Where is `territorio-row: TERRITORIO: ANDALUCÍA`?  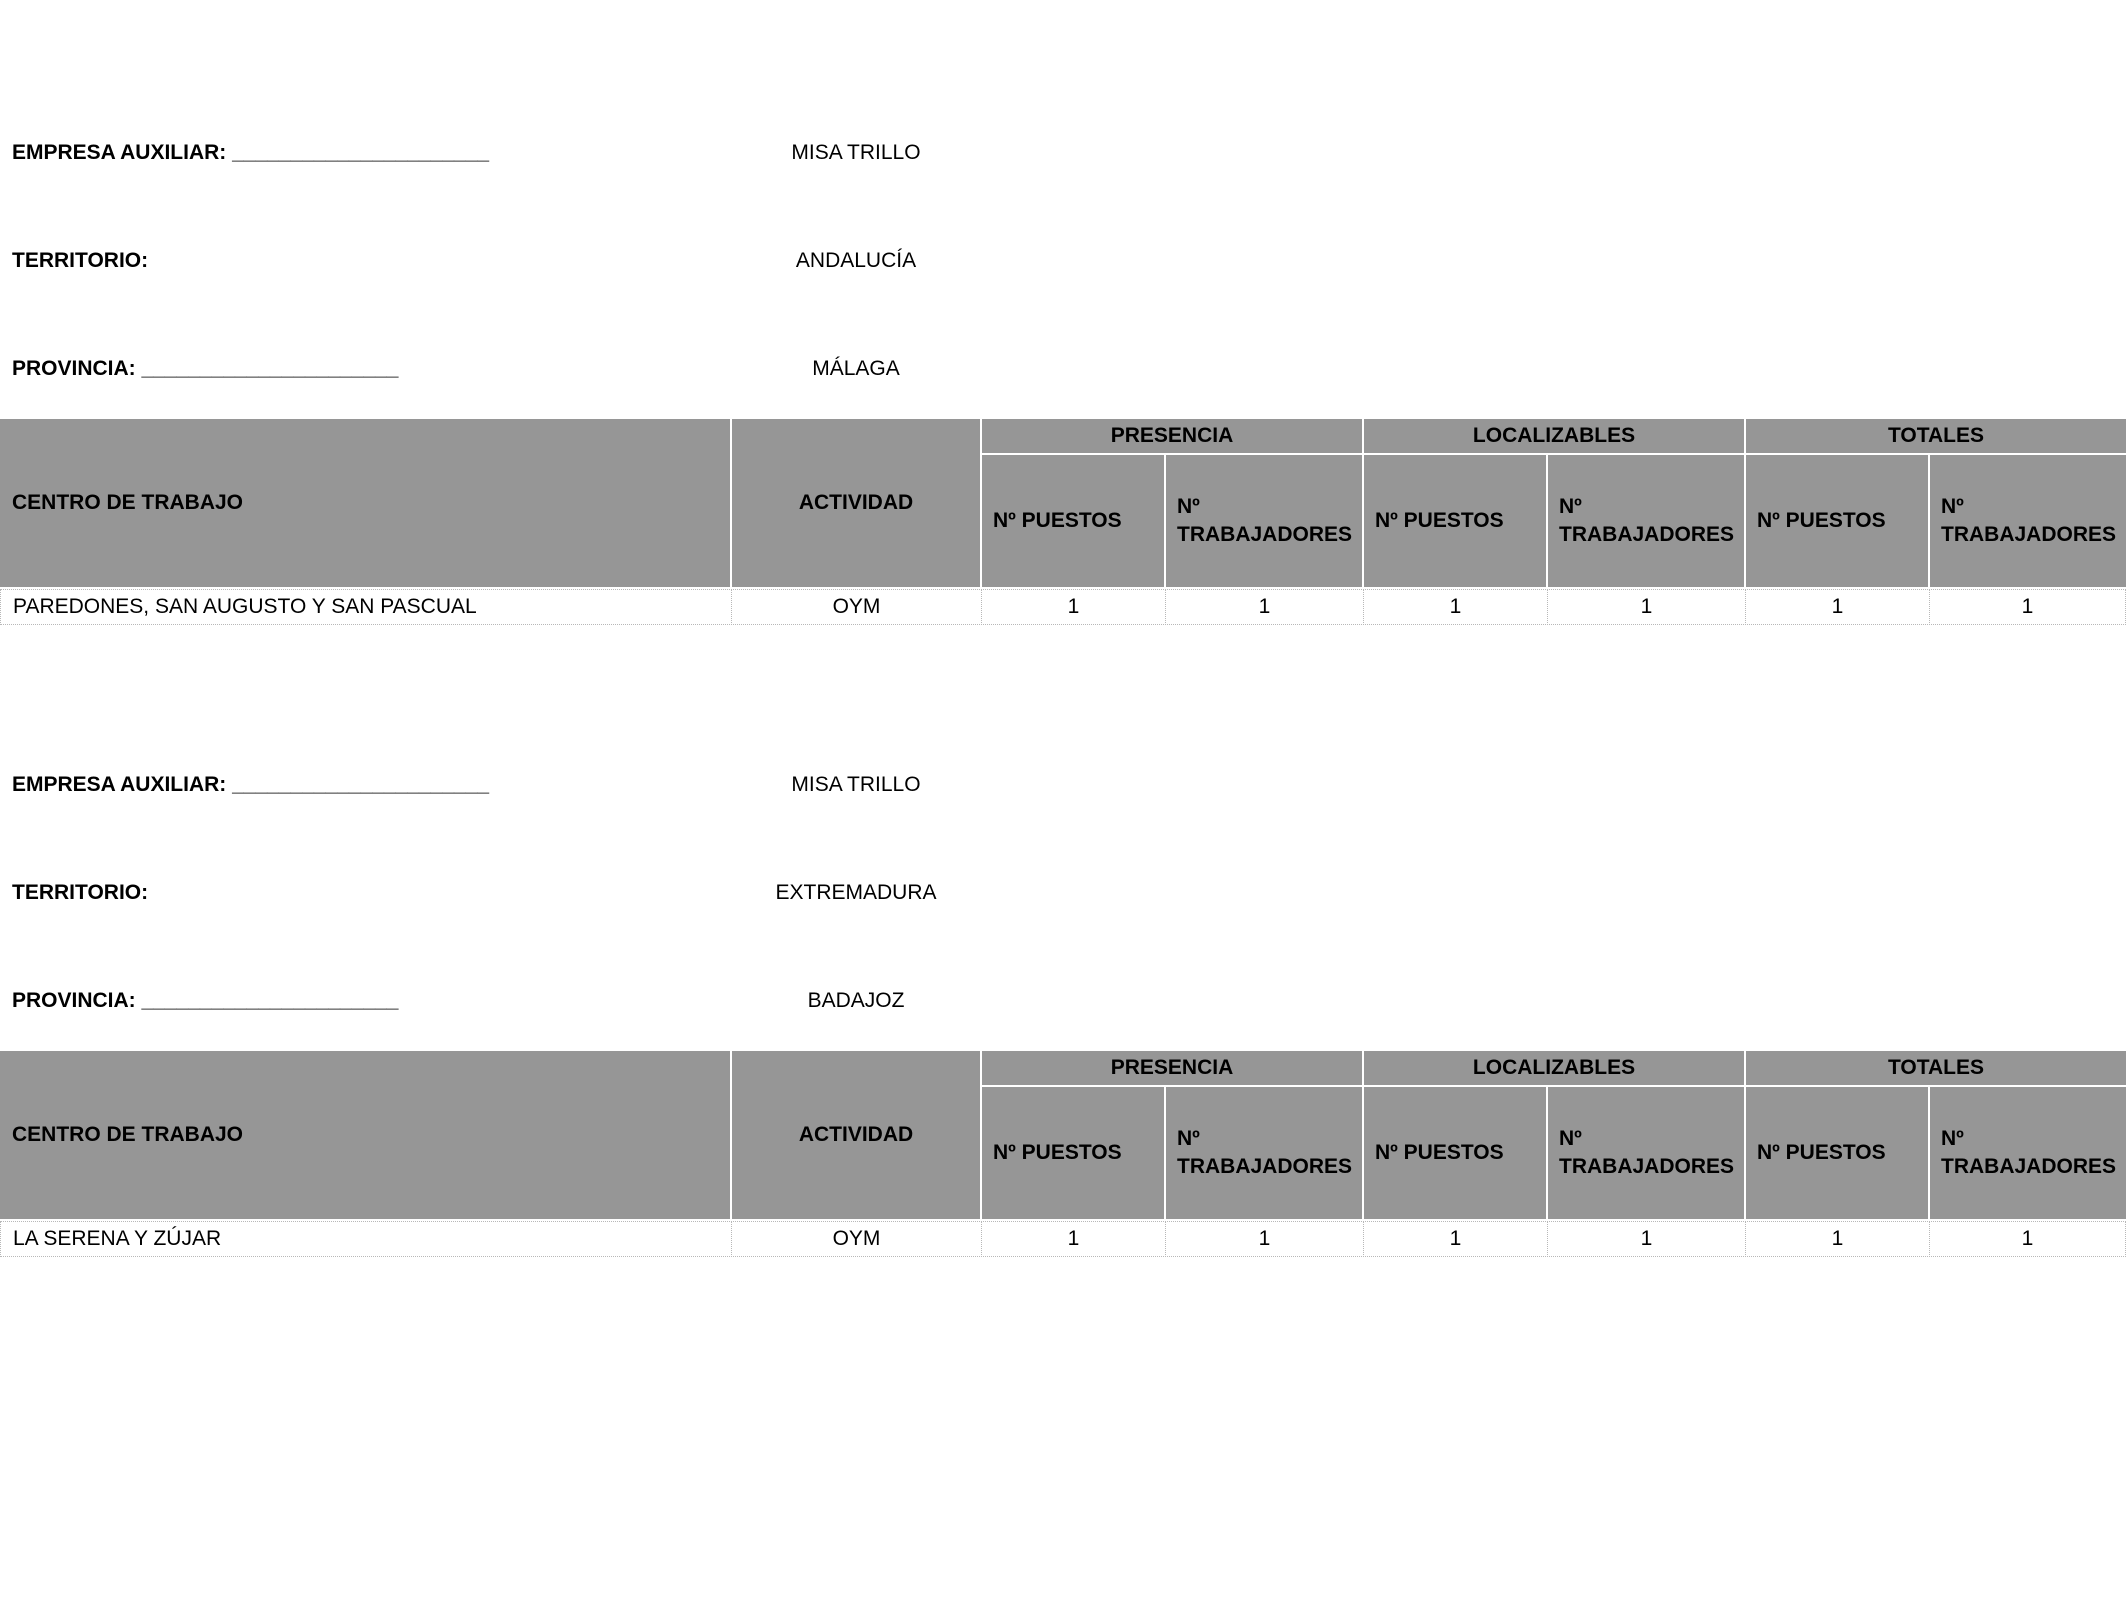
territorio-row: TERRITORIO: ANDALUCÍA is located at coordinates (1063, 261).